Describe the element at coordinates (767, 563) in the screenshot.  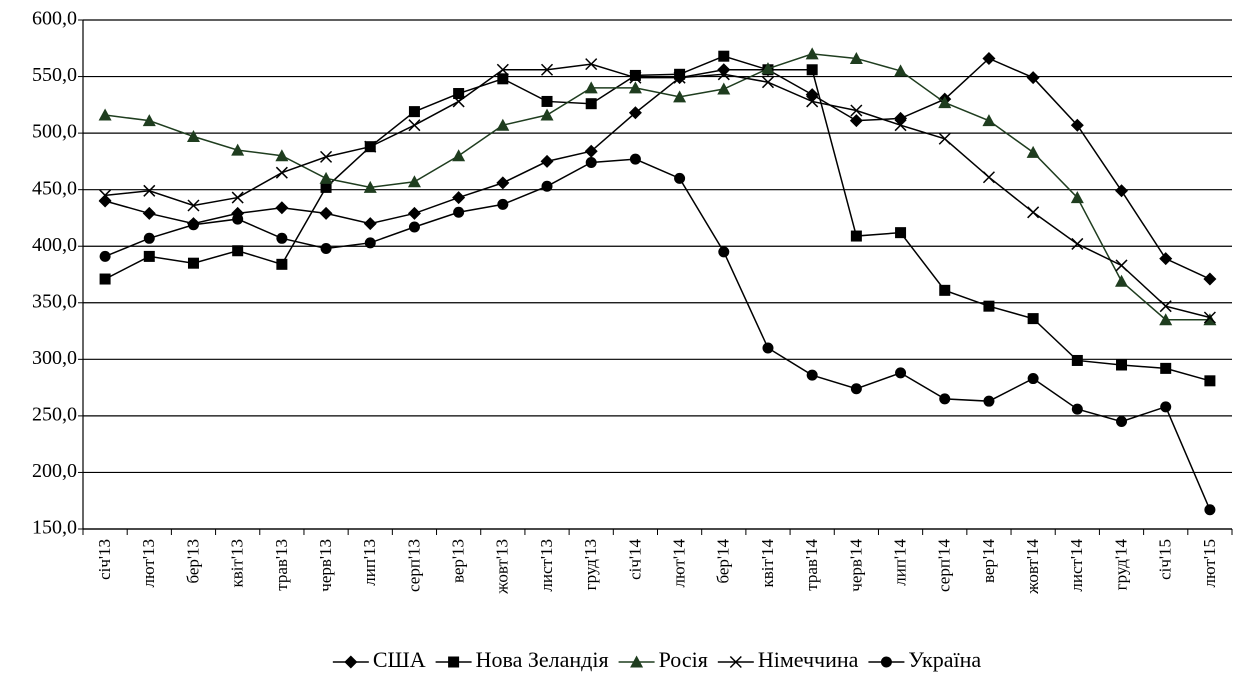
I see `x-tick-label: квіт'14` at that location.